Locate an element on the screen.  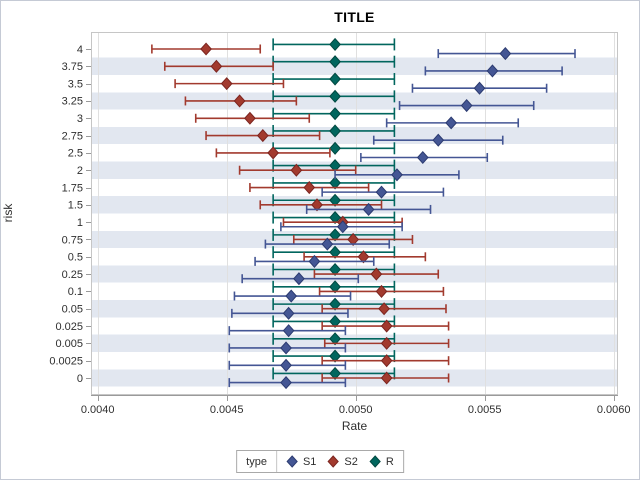
x-axis-label: Rate is located at coordinates (354, 426).